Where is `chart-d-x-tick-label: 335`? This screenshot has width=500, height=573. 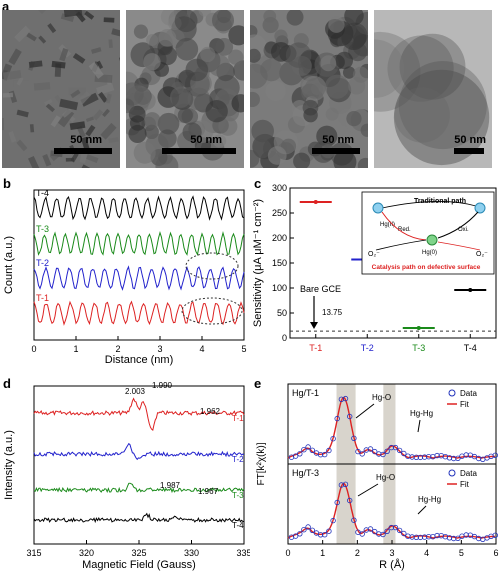
chart-d-x-tick-label: 335 is located at coordinates (243, 553).